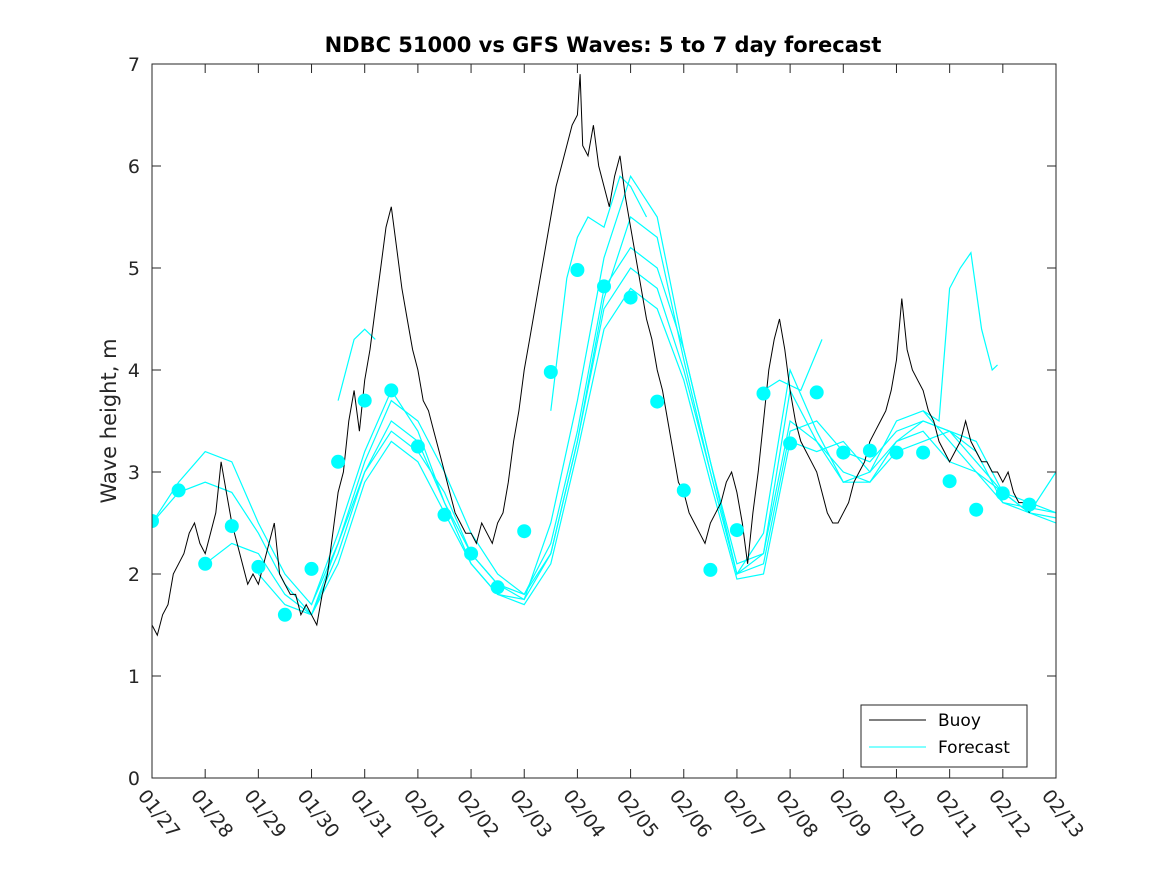 This screenshot has width=1167, height=875. I want to click on x-tick-label: 02/13, so click(1062, 814).